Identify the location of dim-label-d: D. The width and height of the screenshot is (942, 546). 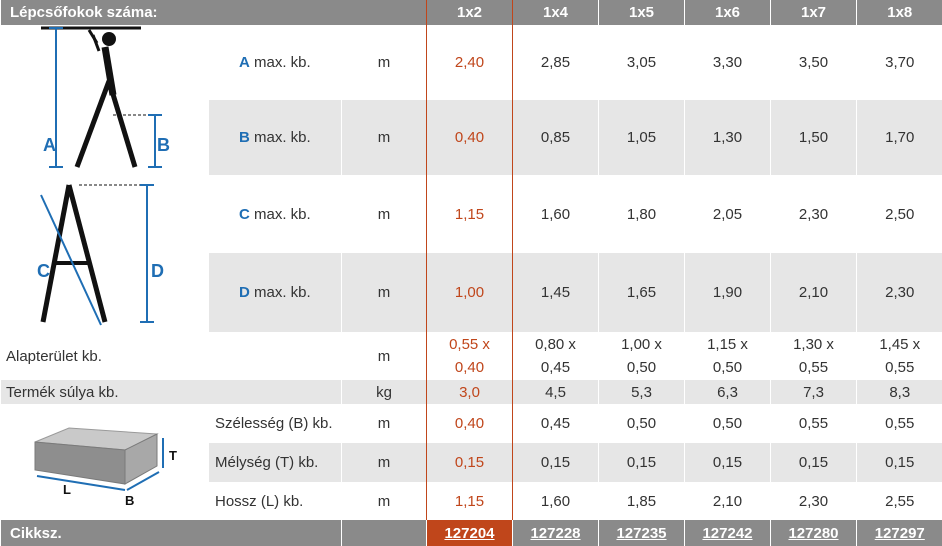
(157, 271).